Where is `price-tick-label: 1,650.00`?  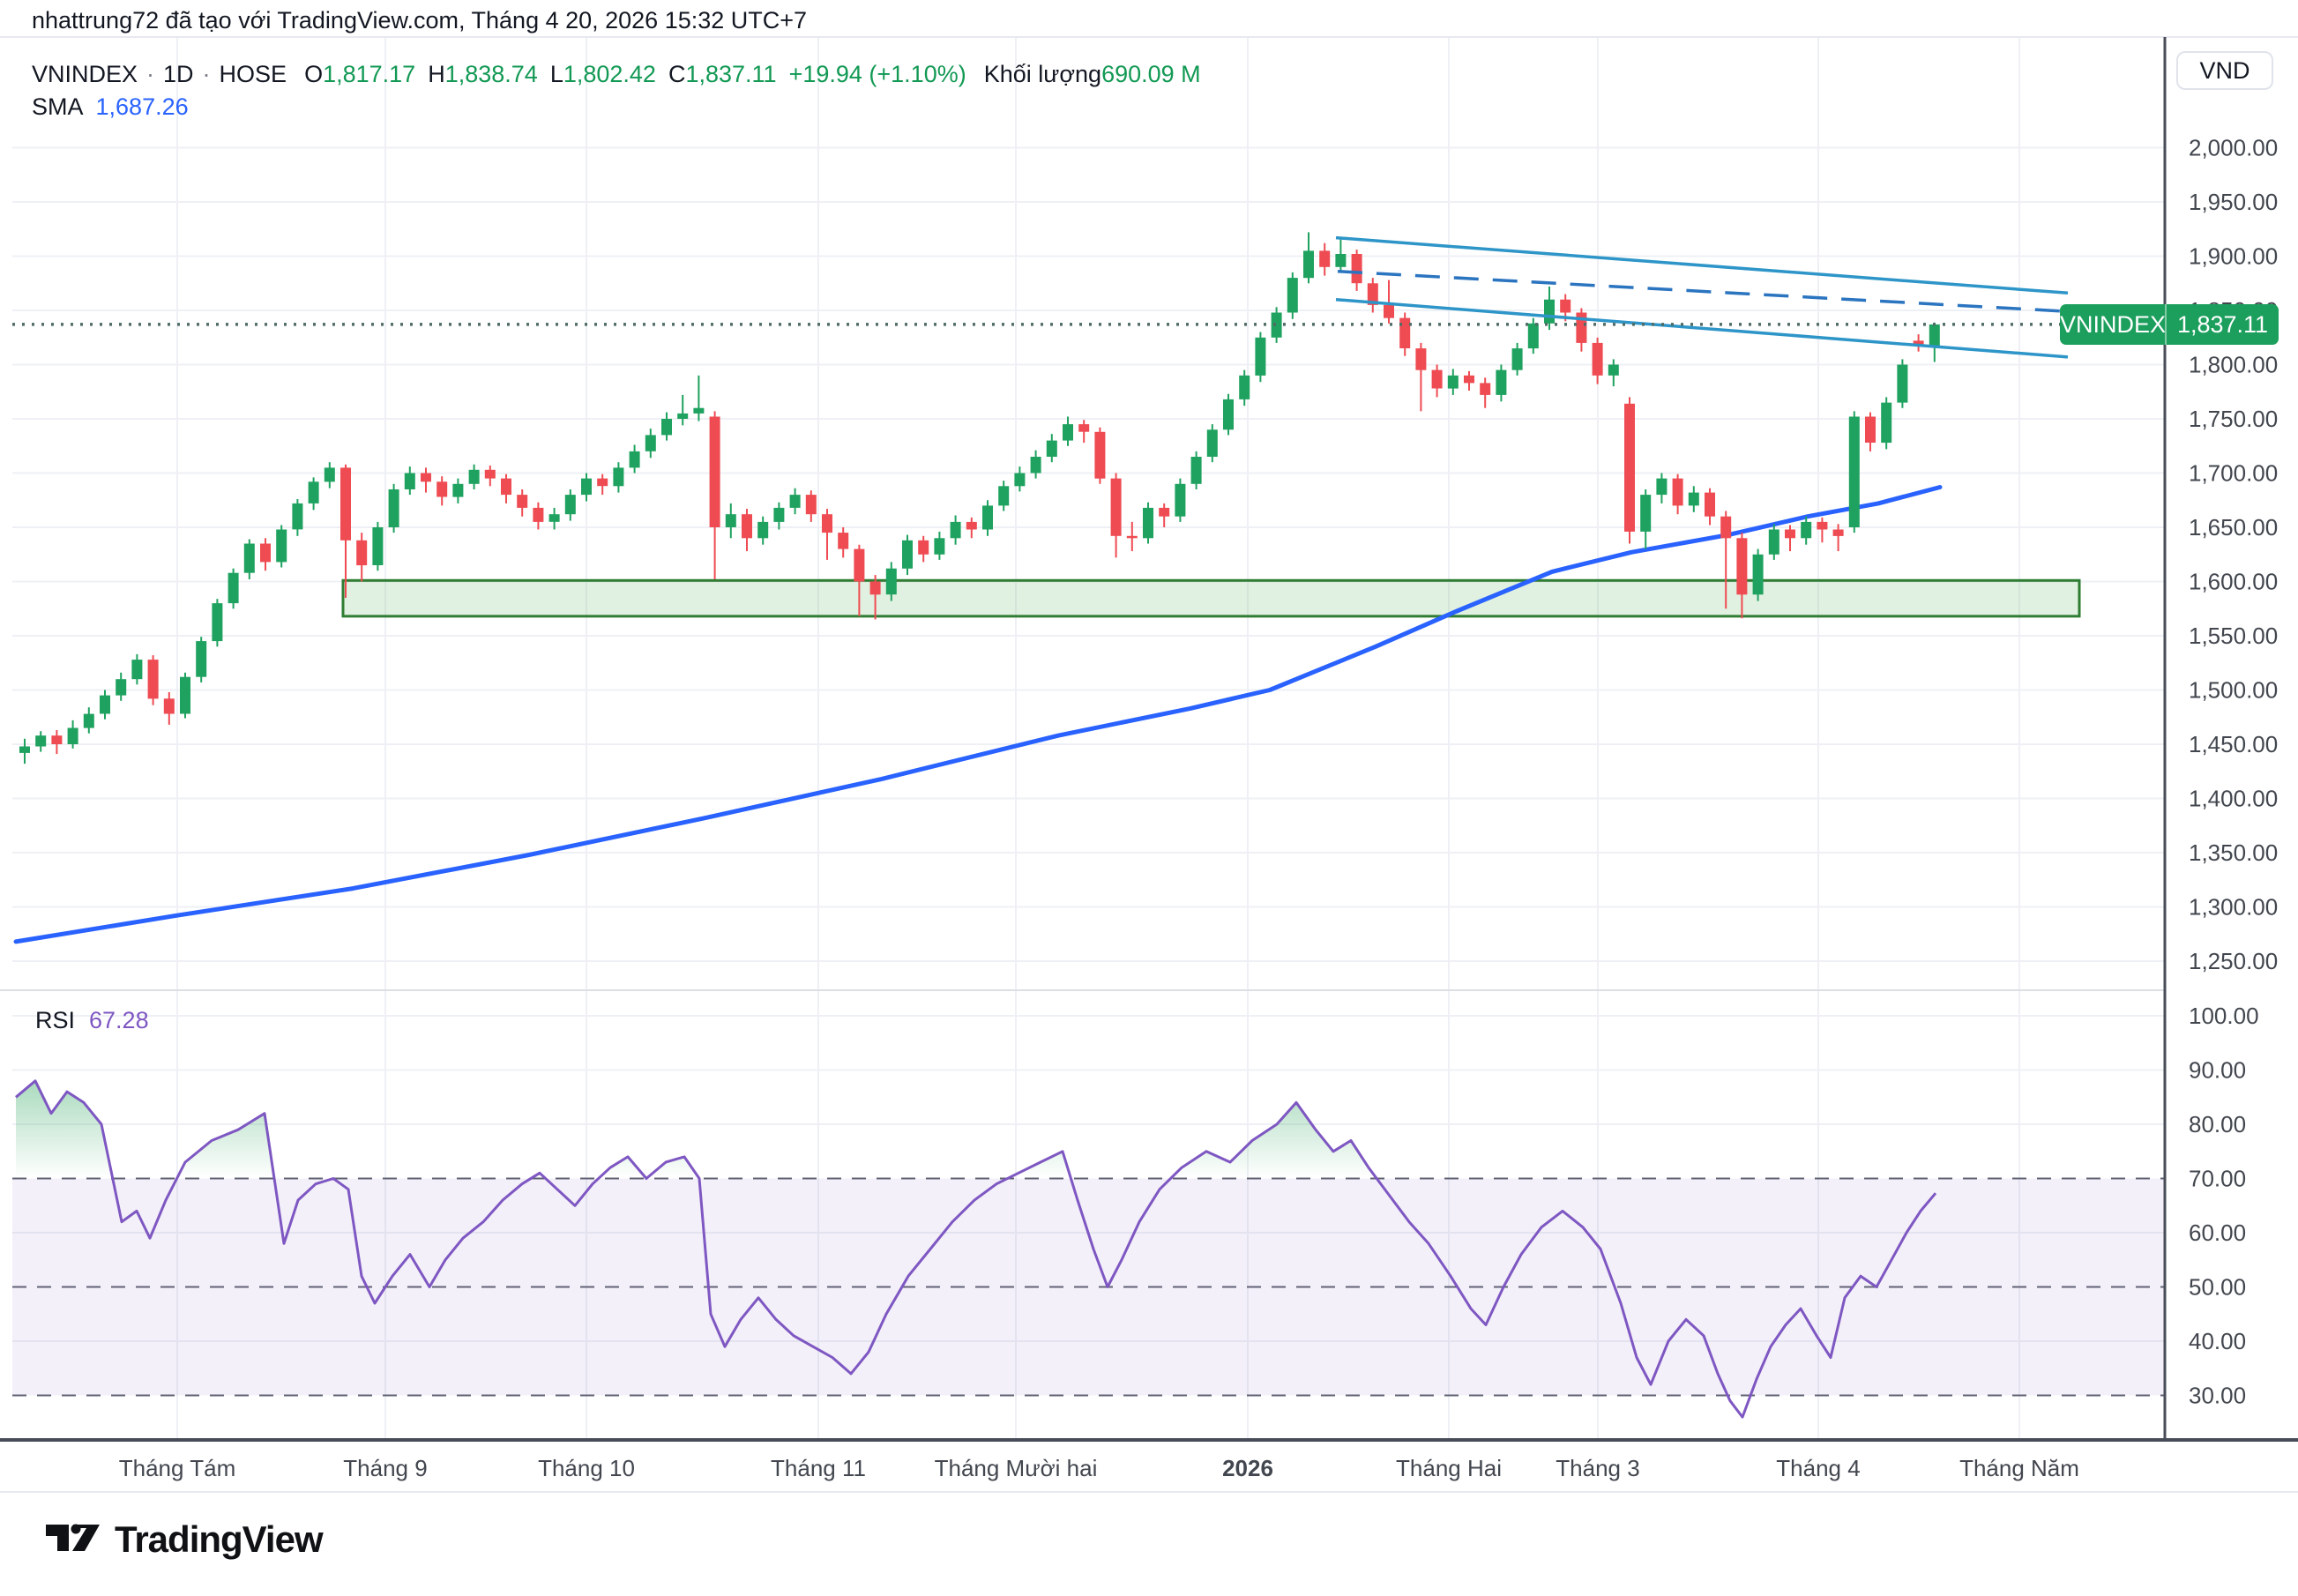
price-tick-label: 1,650.00 is located at coordinates (2233, 527).